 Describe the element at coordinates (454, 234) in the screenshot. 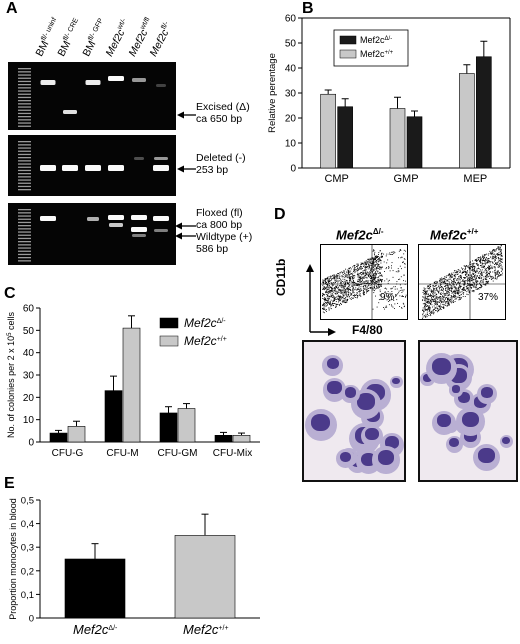

I see `flow-right-title: Mef2c+/+` at that location.